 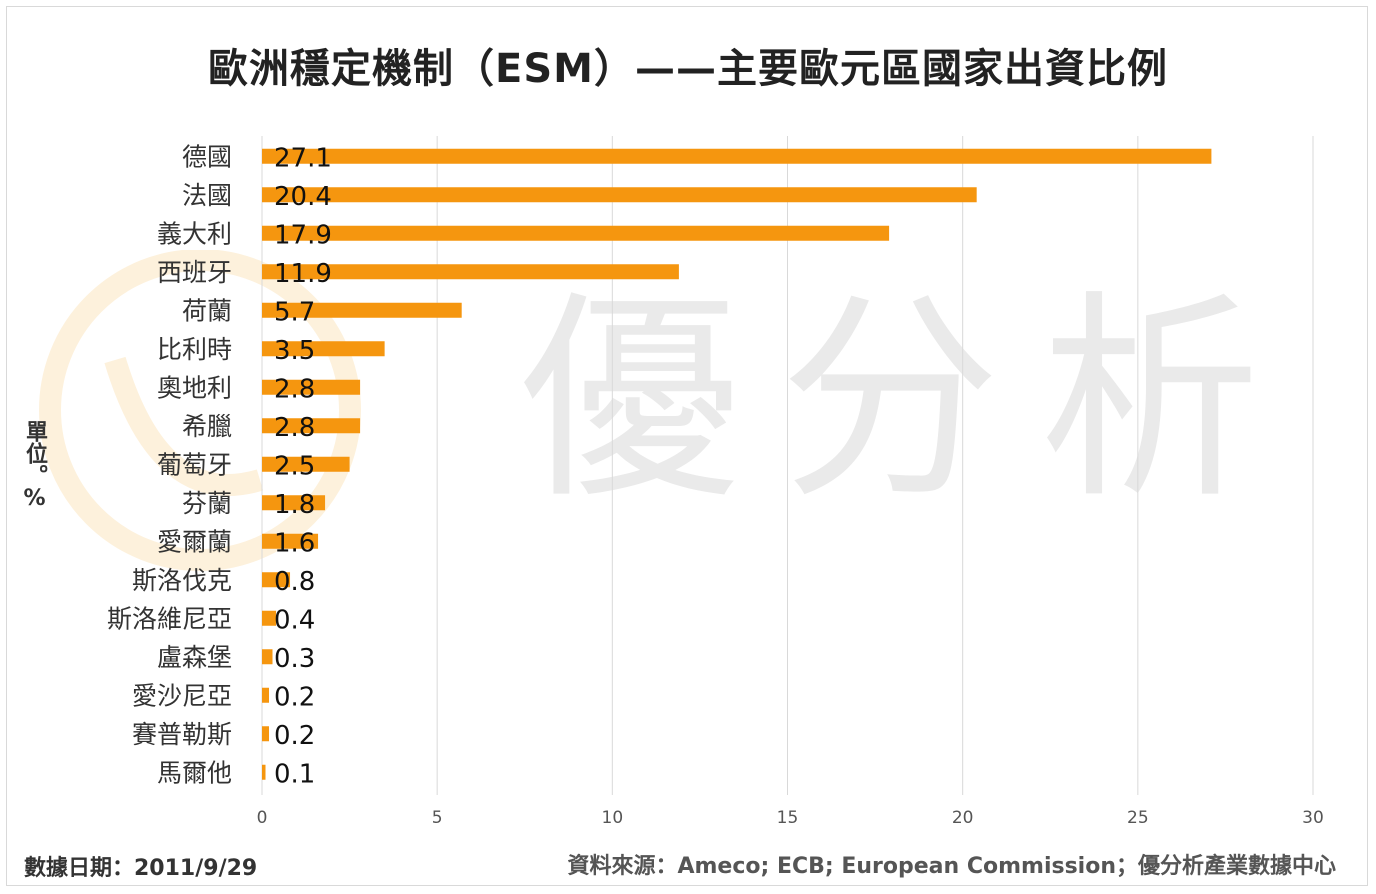 What do you see at coordinates (34, 465) in the screenshot?
I see `y-axis-label: 單位。%` at bounding box center [34, 465].